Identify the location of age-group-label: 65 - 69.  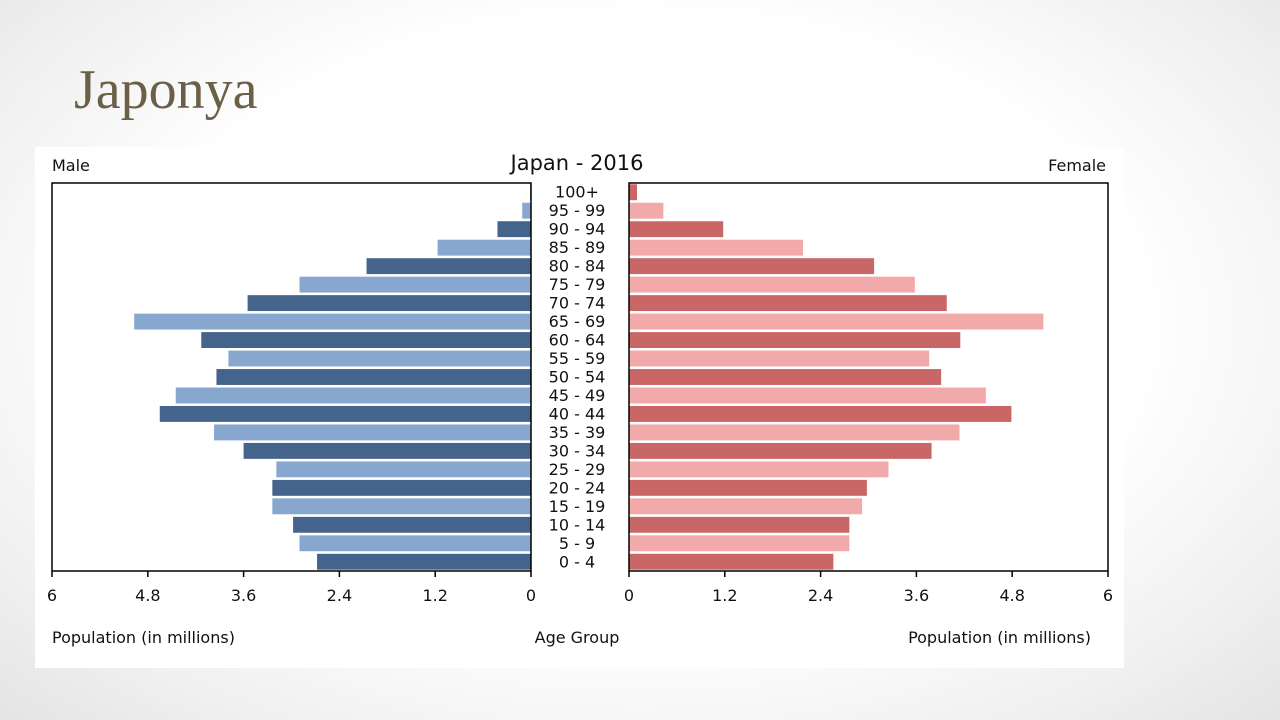
(577, 321).